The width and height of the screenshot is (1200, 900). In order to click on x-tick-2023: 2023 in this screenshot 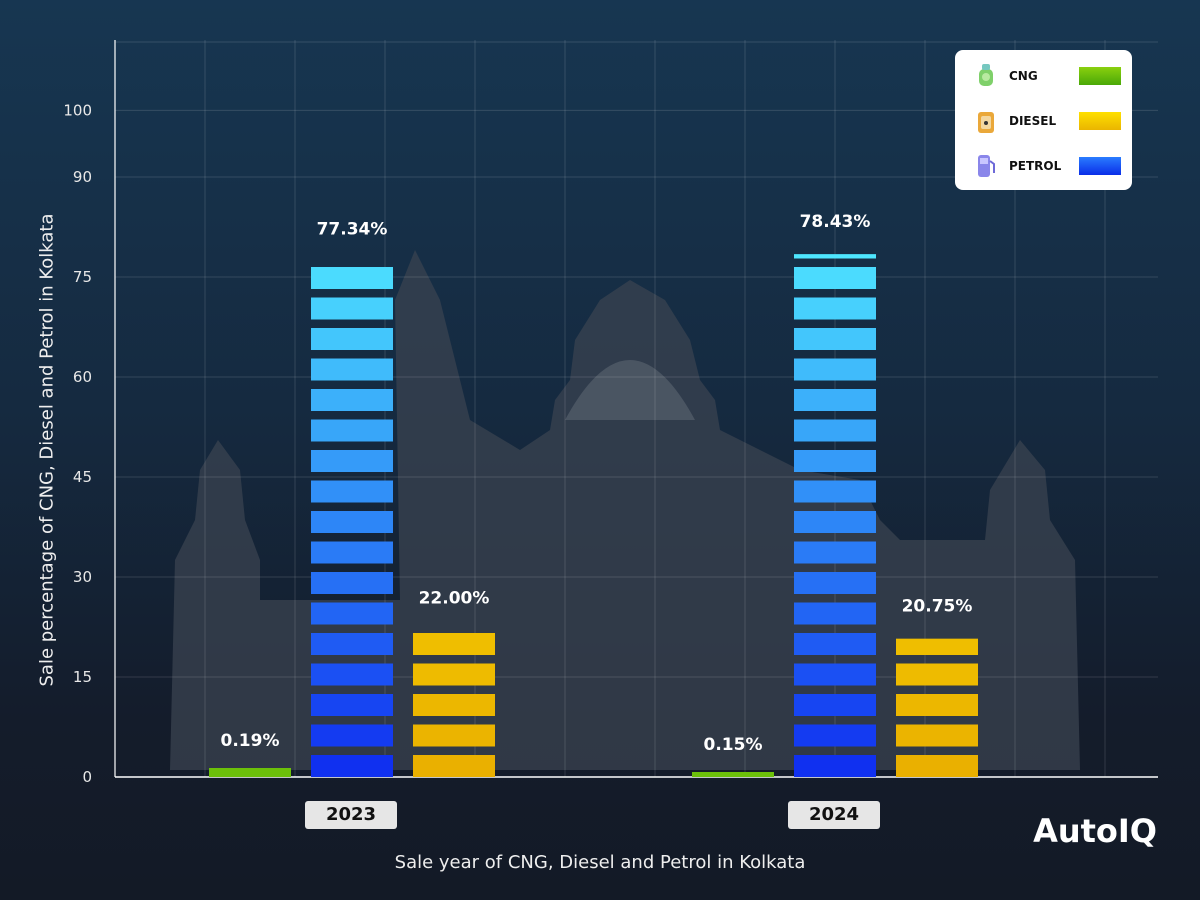, I will do `click(351, 815)`.